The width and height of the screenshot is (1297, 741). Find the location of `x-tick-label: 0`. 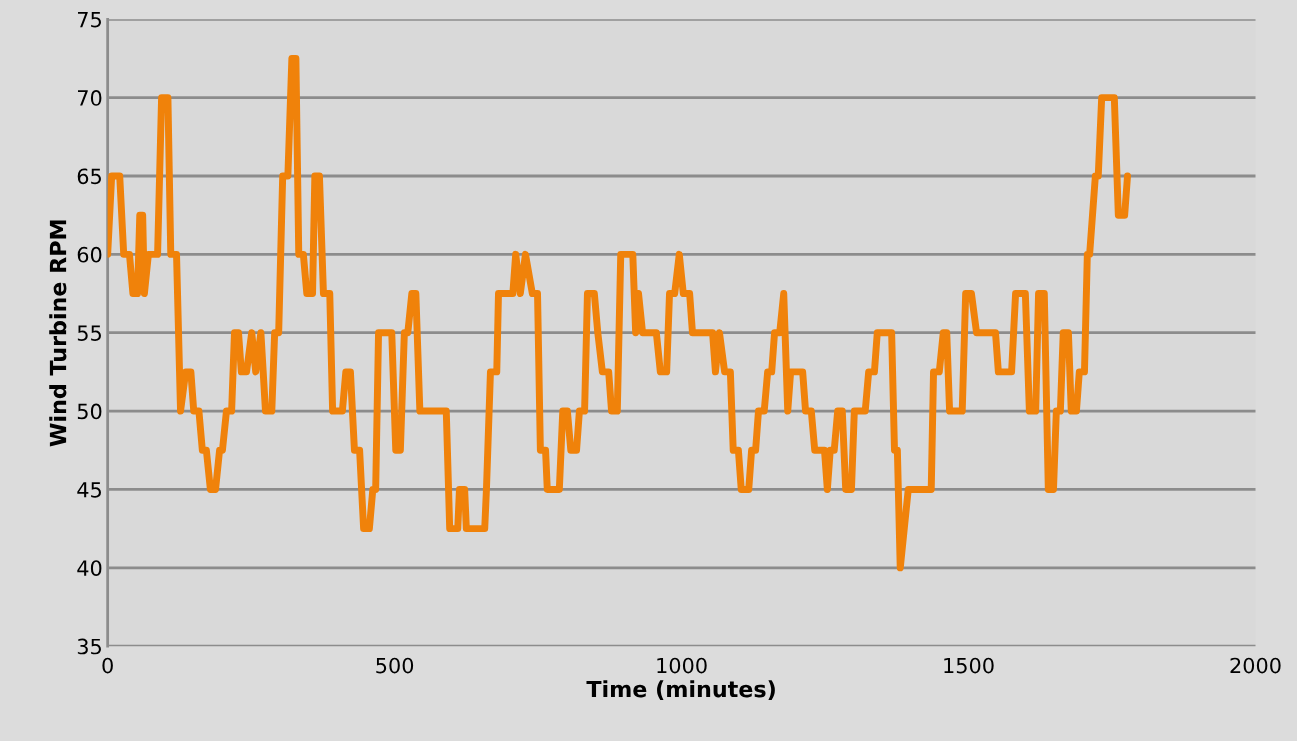

x-tick-label: 0 is located at coordinates (107, 665).